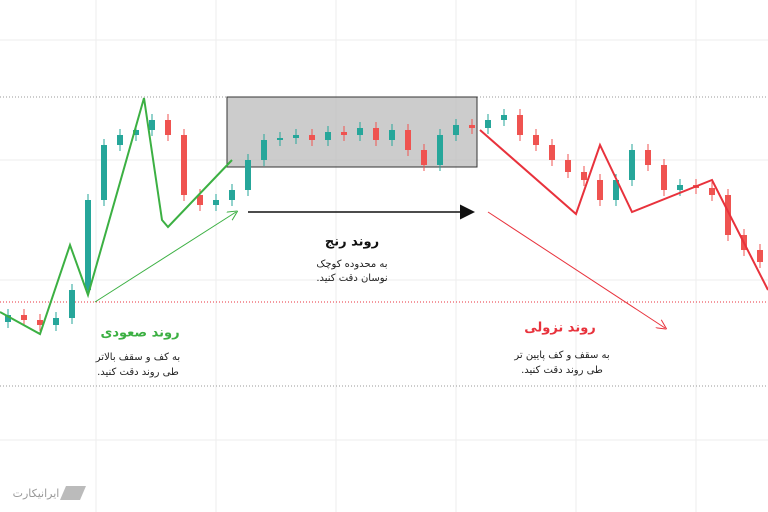 This screenshot has height=512, width=768. What do you see at coordinates (352, 132) in the screenshot?
I see `range-box` at bounding box center [352, 132].